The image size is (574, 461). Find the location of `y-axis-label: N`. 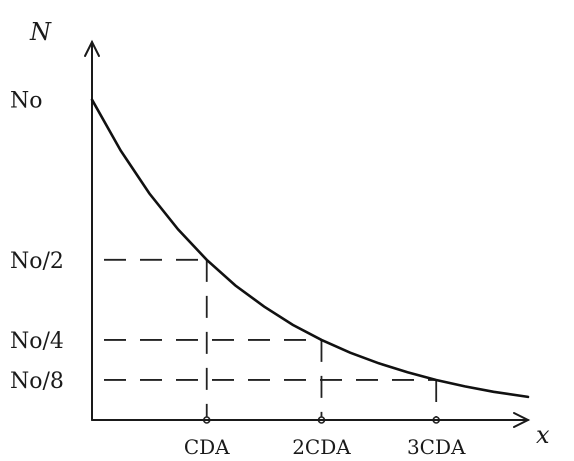

y-axis-label: N is located at coordinates (40, 32).